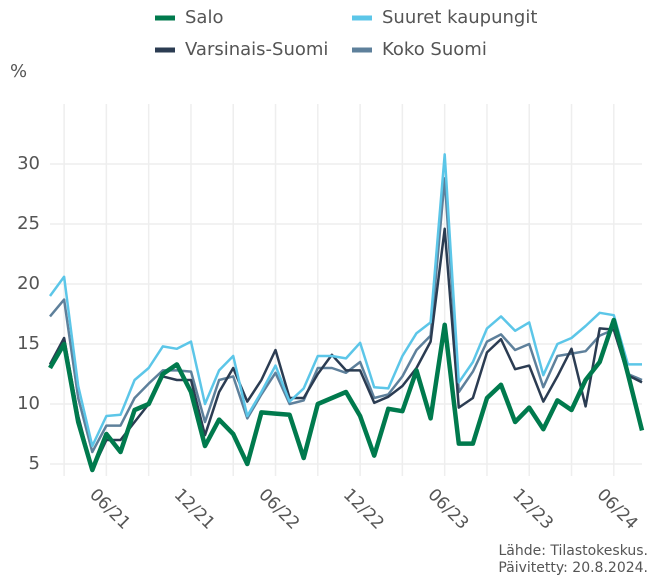 The image size is (654, 576). Describe the element at coordinates (617, 509) in the screenshot. I see `x-tick-label: 06/24` at that location.